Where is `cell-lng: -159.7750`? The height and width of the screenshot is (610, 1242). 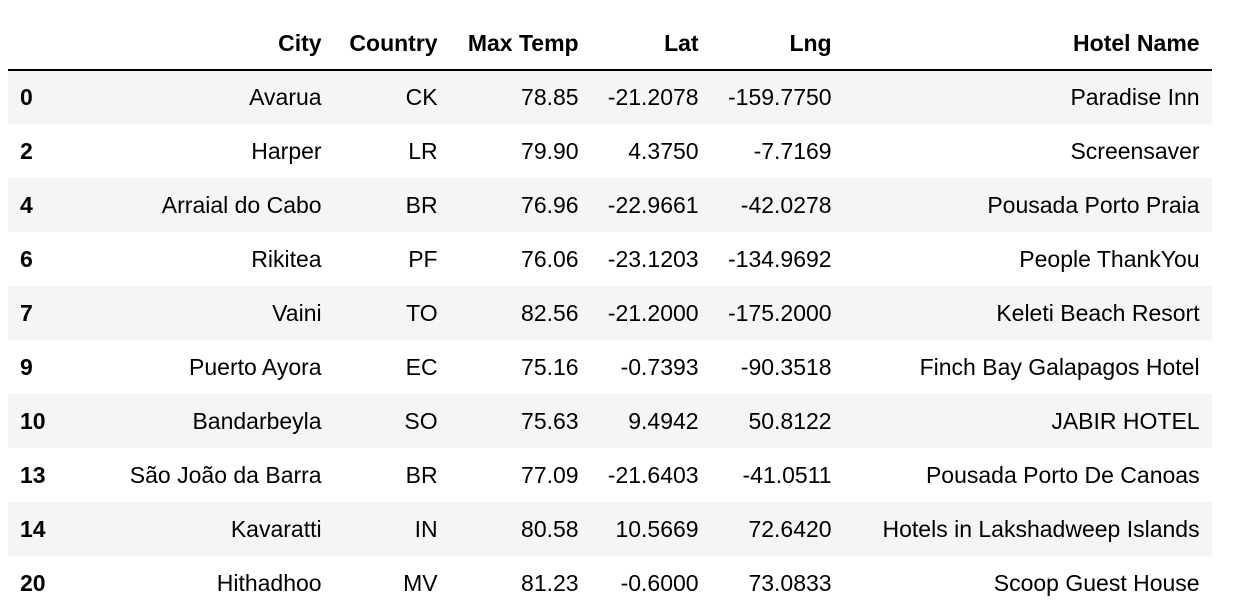 cell-lng: -159.7750 is located at coordinates (780, 97).